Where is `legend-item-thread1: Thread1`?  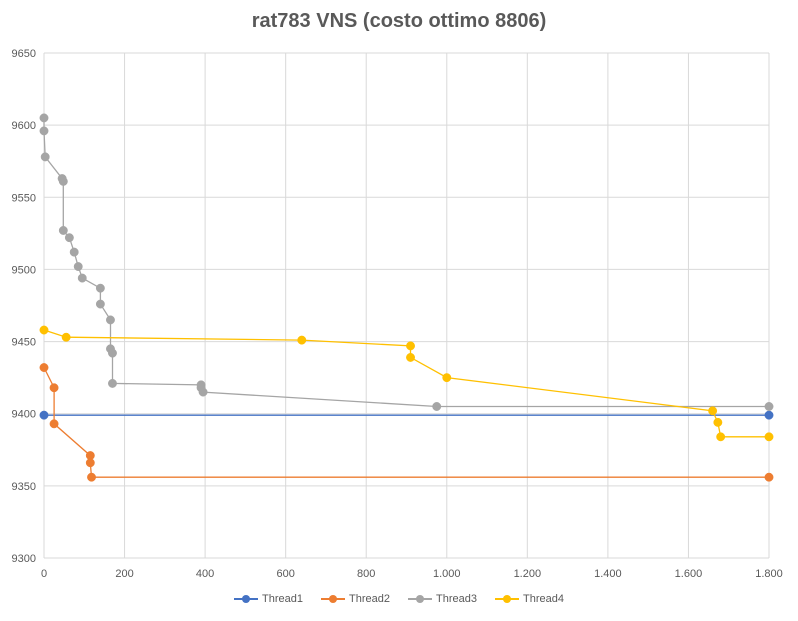 legend-item-thread1: Thread1 is located at coordinates (268, 599).